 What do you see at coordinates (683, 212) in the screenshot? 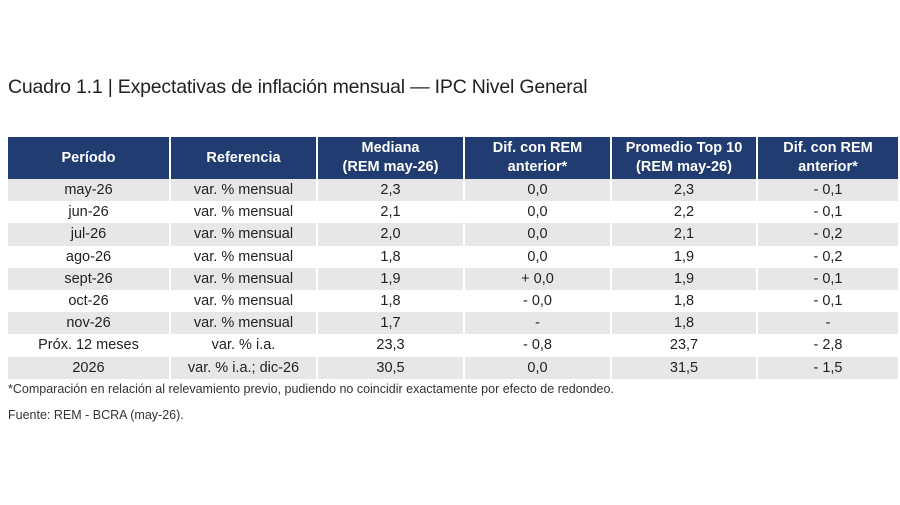
I see `cell-top10-average: 2,2` at bounding box center [683, 212].